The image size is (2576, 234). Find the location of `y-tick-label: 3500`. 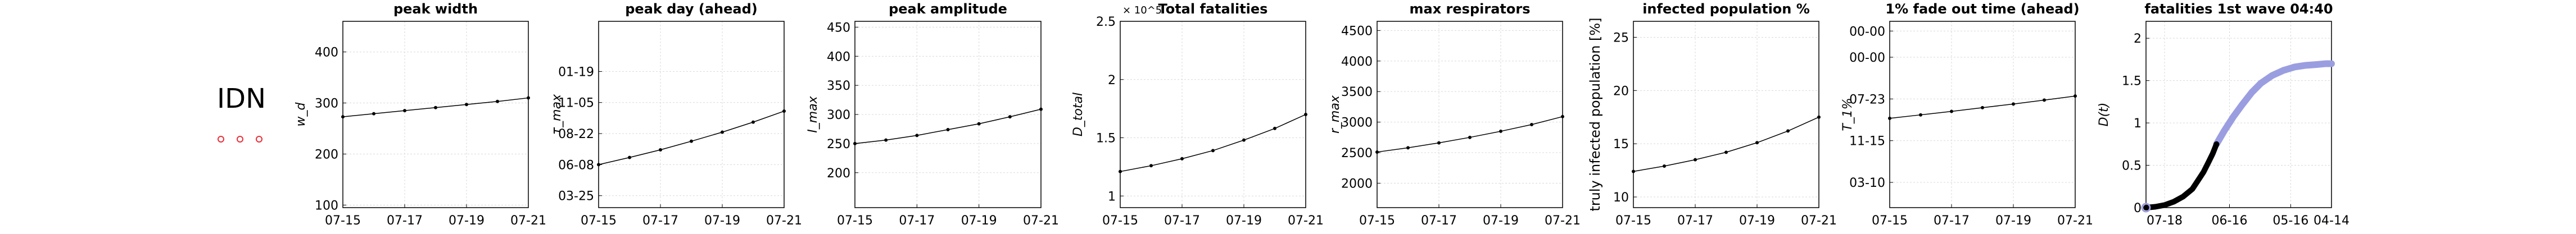

y-tick-label: 3500 is located at coordinates (1357, 92).